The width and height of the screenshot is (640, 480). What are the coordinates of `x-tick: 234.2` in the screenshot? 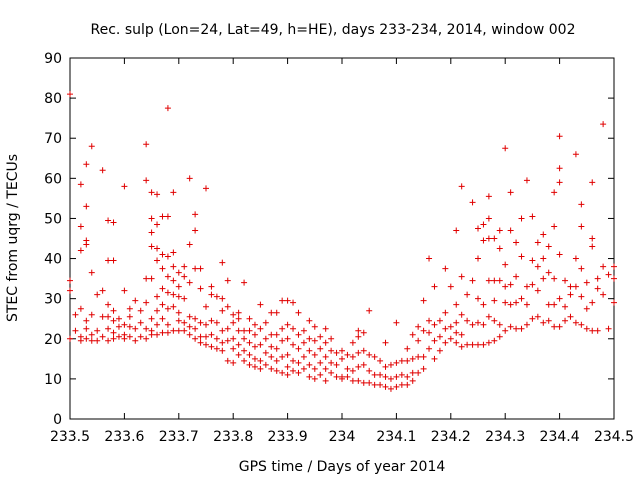 It's located at (451, 251).